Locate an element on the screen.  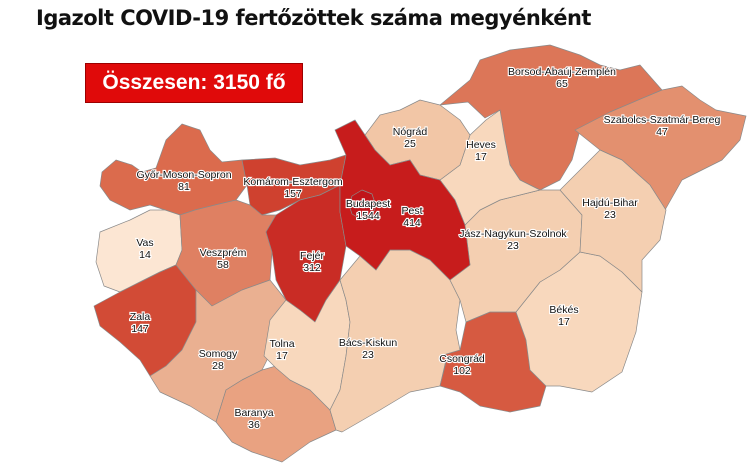
county-name-label: Heves is located at coordinates (481, 145).